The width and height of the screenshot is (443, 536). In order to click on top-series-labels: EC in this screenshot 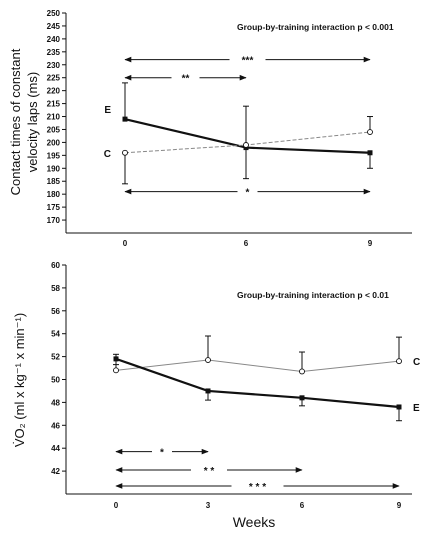, I will do `click(108, 132)`.